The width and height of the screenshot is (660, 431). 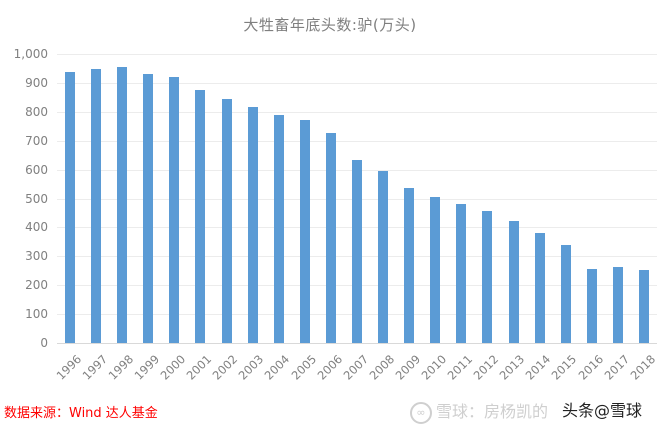 I want to click on bar-2008, so click(x=383, y=257).